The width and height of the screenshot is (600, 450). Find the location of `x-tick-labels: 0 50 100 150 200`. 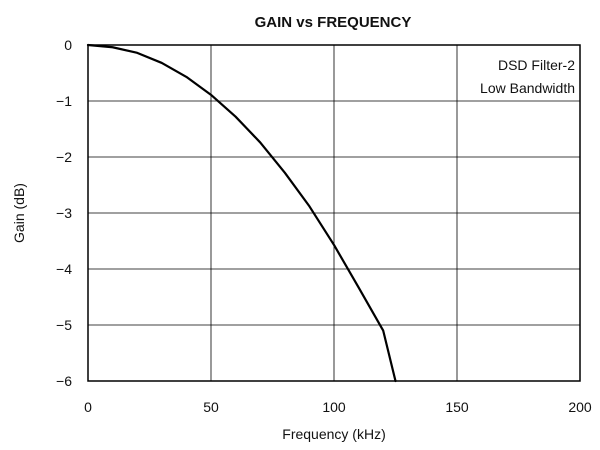

x-tick-labels: 0 50 100 150 200 is located at coordinates (338, 407).